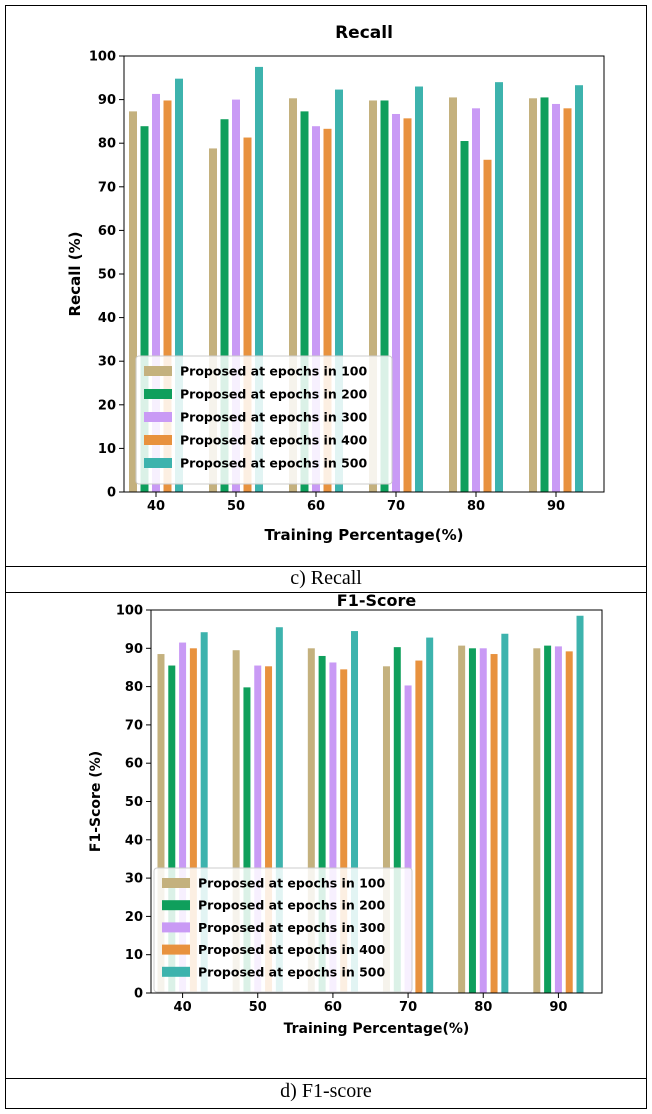  What do you see at coordinates (183, 1007) in the screenshot?
I see `f1-xtick-label-40: 40` at bounding box center [183, 1007].